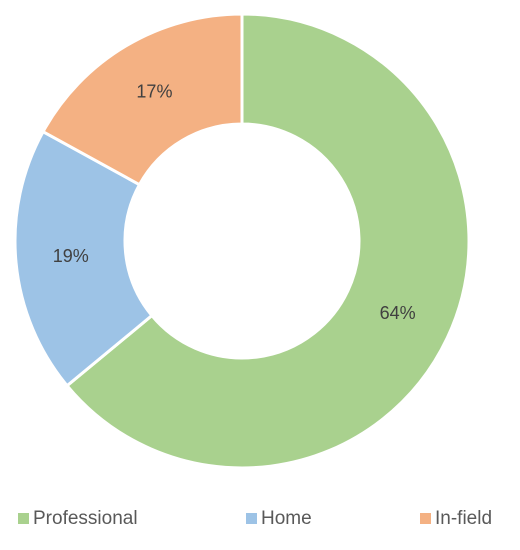  Describe the element at coordinates (85, 518) in the screenshot. I see `legend-label: Professional` at that location.